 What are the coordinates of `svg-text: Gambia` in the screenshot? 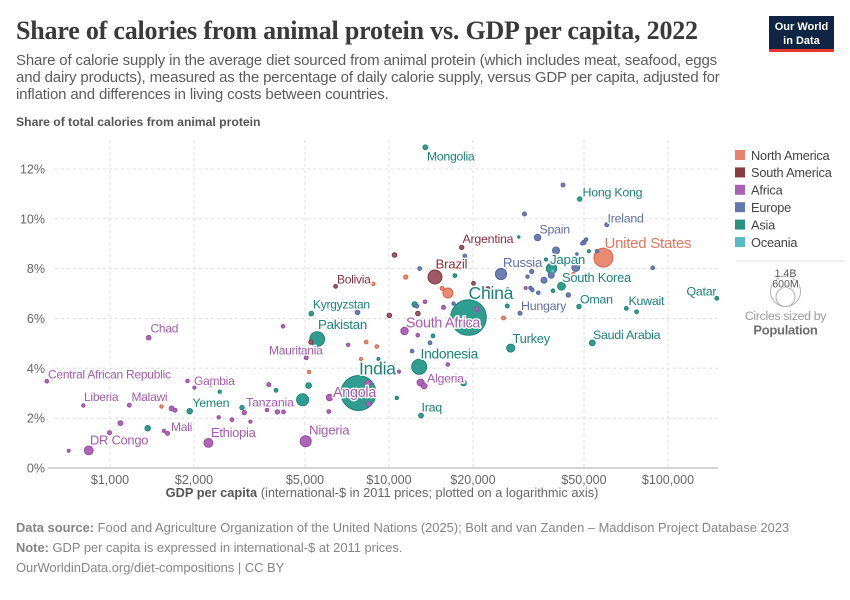 It's located at (214, 381).